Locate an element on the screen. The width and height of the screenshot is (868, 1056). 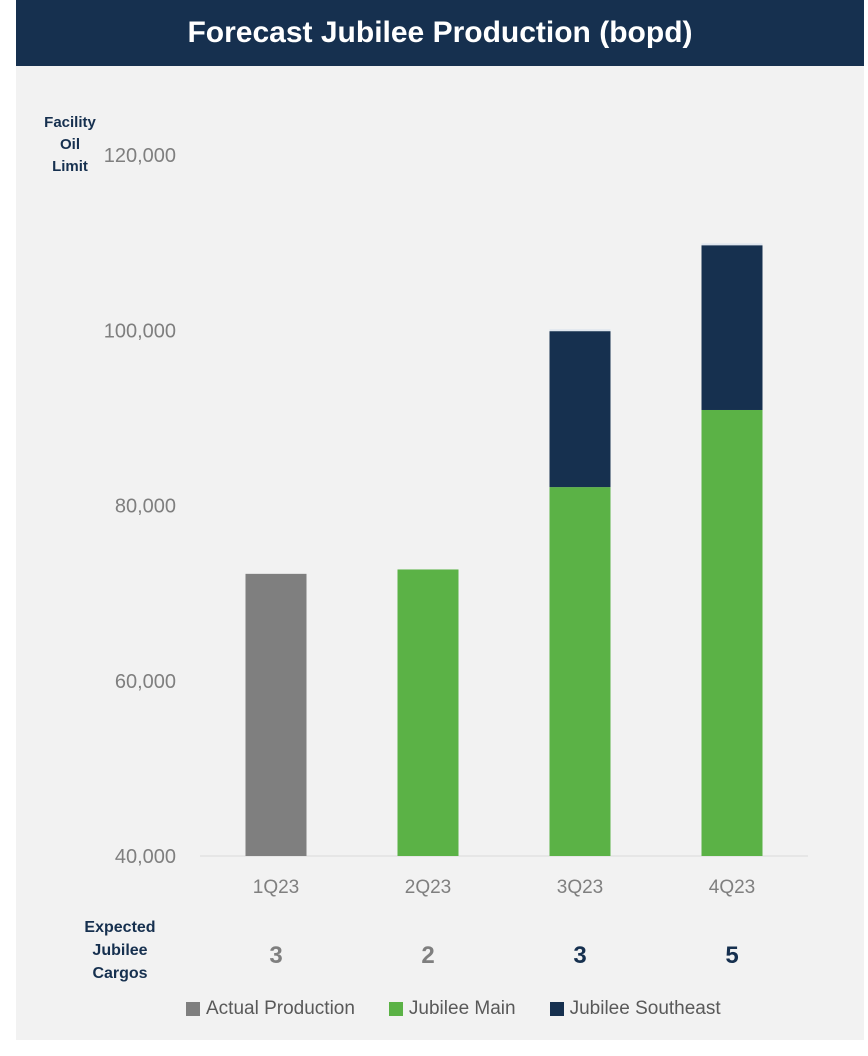
legend-item-actual: Actual Production is located at coordinates (270, 1009).